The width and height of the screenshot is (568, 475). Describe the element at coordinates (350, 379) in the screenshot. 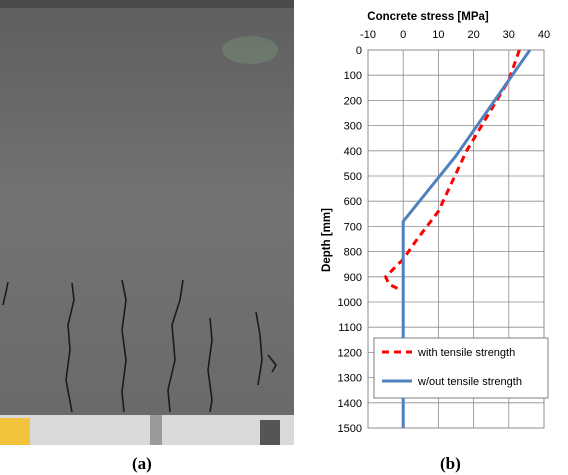

I see `y-tick-label: 1300` at that location.